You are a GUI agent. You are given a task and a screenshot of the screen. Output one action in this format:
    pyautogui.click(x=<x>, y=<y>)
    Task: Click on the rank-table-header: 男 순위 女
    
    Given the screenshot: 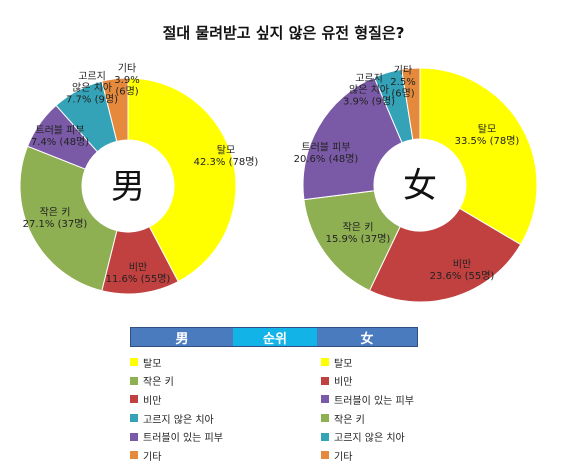 What is the action you would take?
    pyautogui.click(x=274, y=337)
    